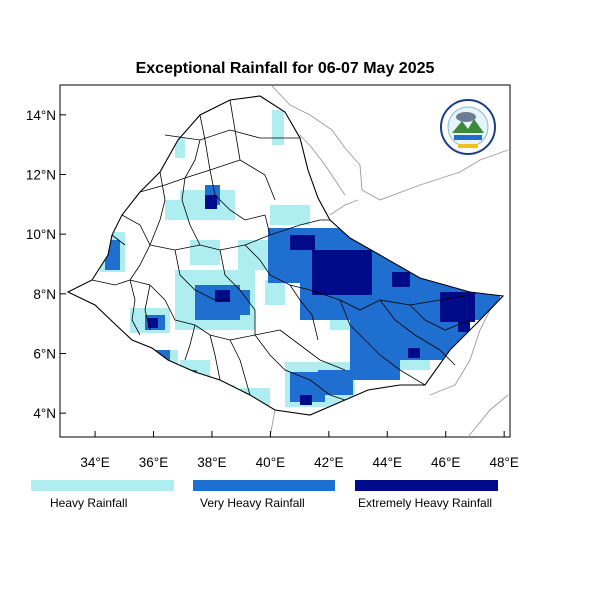 The height and width of the screenshot is (600, 600). I want to click on y-tick-label: 14°N, so click(41, 115).